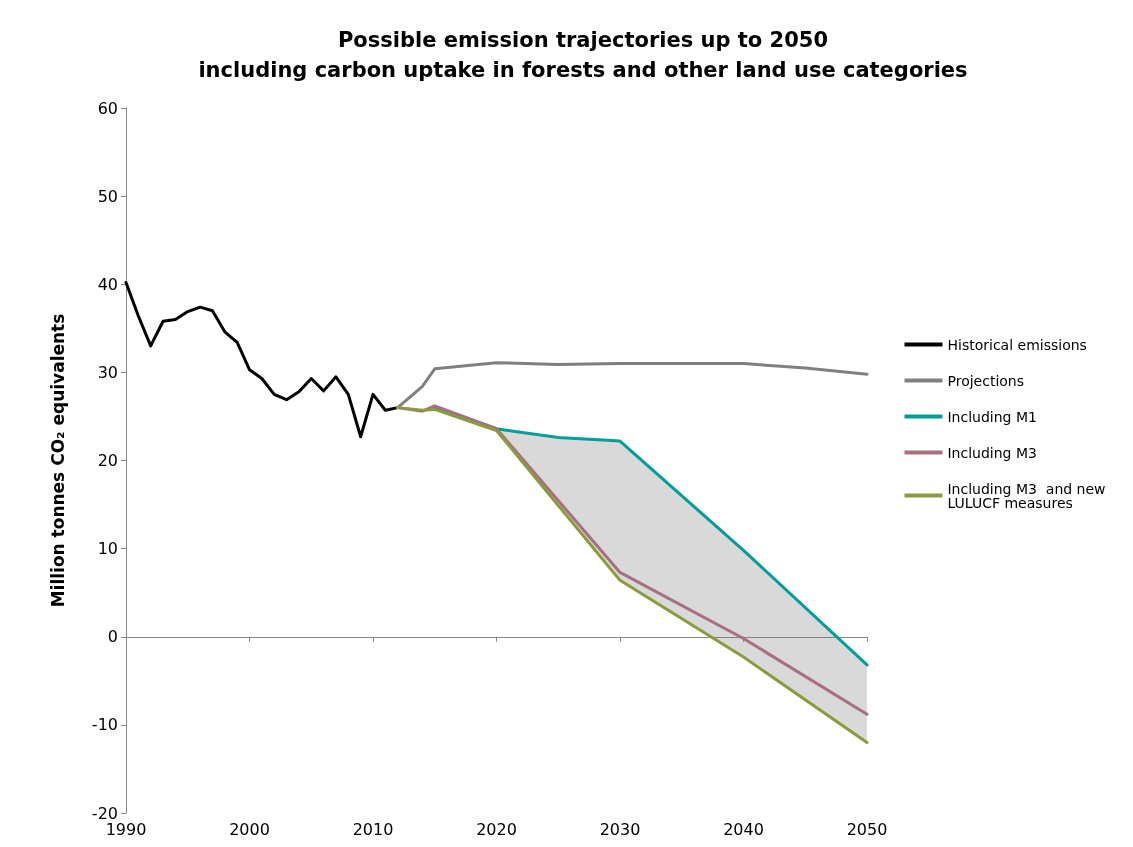 The width and height of the screenshot is (1133, 847). What do you see at coordinates (112, 637) in the screenshot?
I see `y-tick-label: 0` at bounding box center [112, 637].